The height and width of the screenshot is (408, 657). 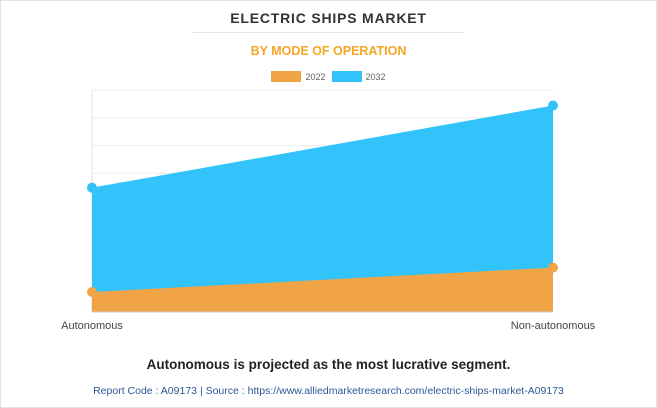 What do you see at coordinates (375, 76) in the screenshot?
I see `legend-label-2032: 2032` at bounding box center [375, 76].